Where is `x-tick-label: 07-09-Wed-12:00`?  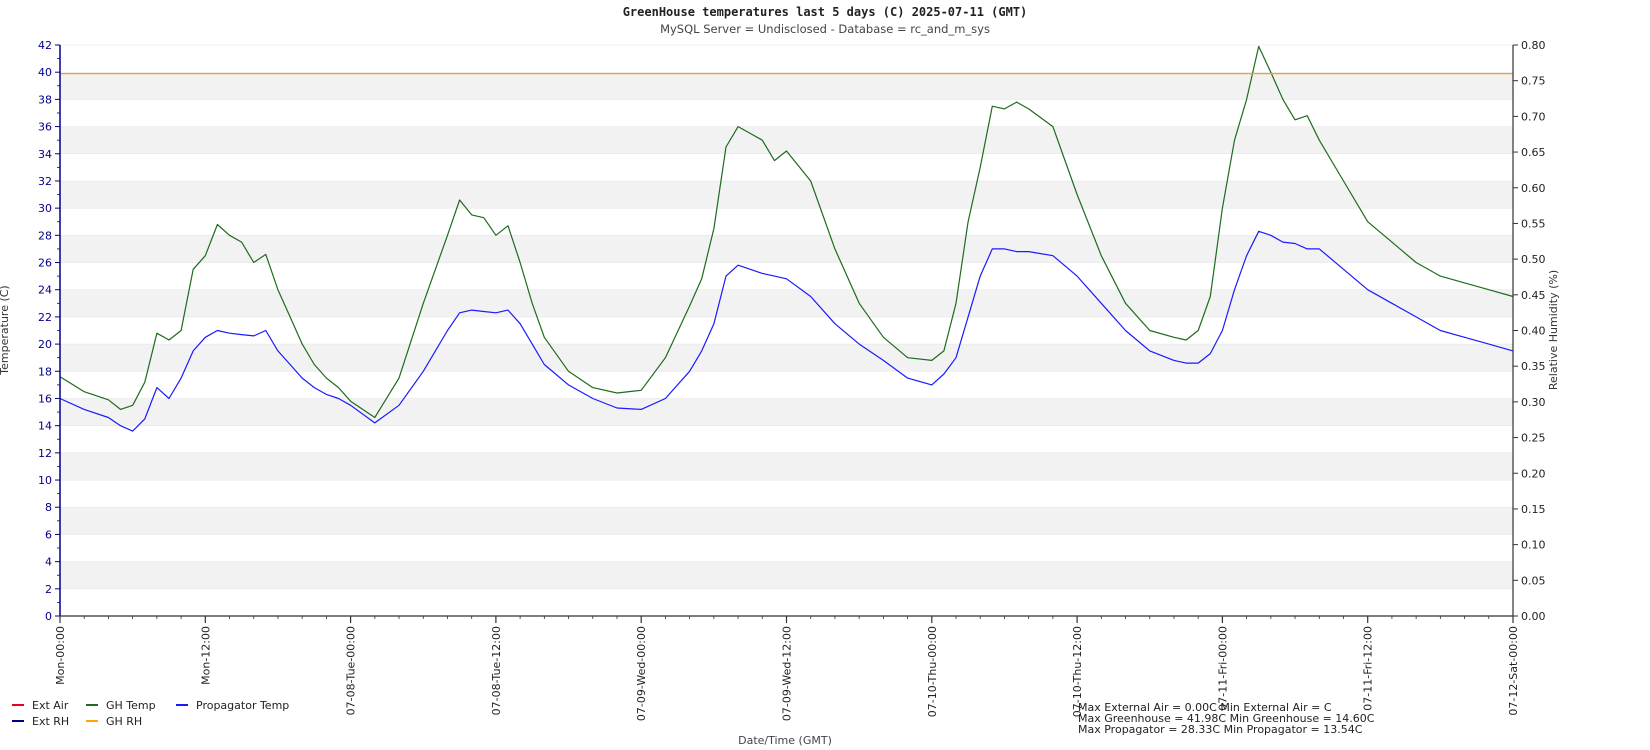
x-tick-label: 07-09-Wed-12:00 is located at coordinates (787, 673).